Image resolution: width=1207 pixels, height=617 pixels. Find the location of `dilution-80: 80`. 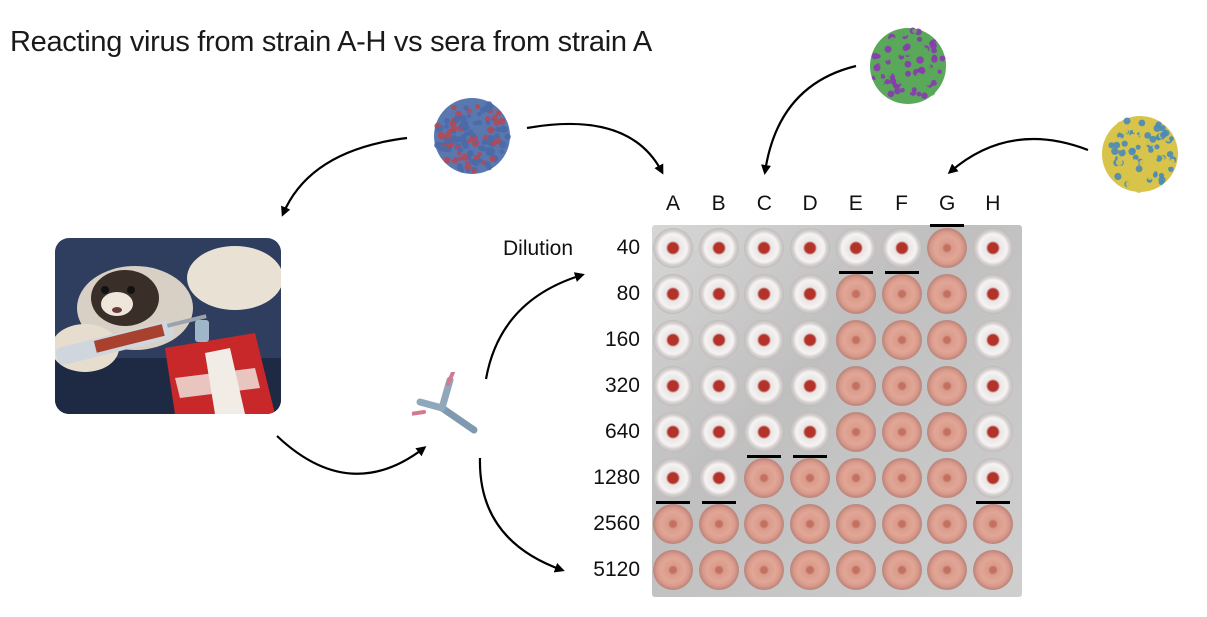

dilution-80: 80 is located at coordinates (628, 293).